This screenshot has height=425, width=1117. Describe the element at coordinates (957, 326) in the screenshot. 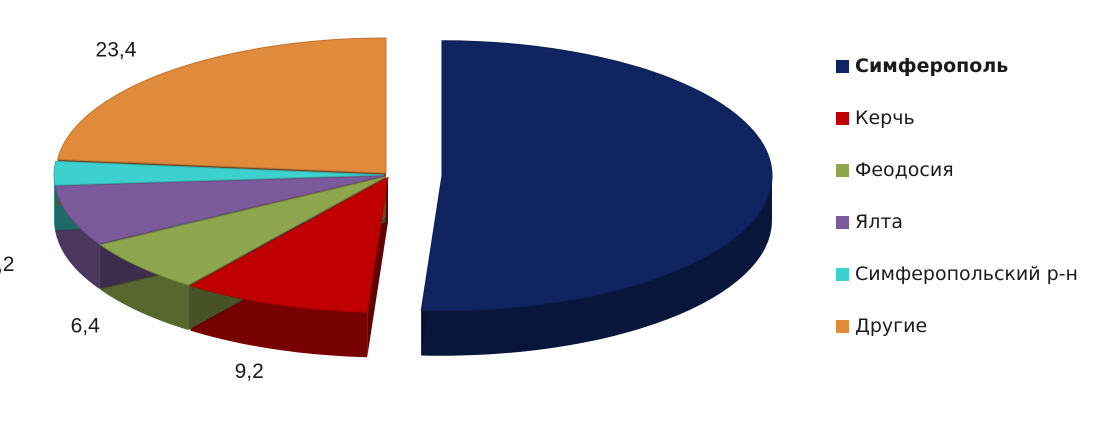

I see `legend-item: Другие` at that location.